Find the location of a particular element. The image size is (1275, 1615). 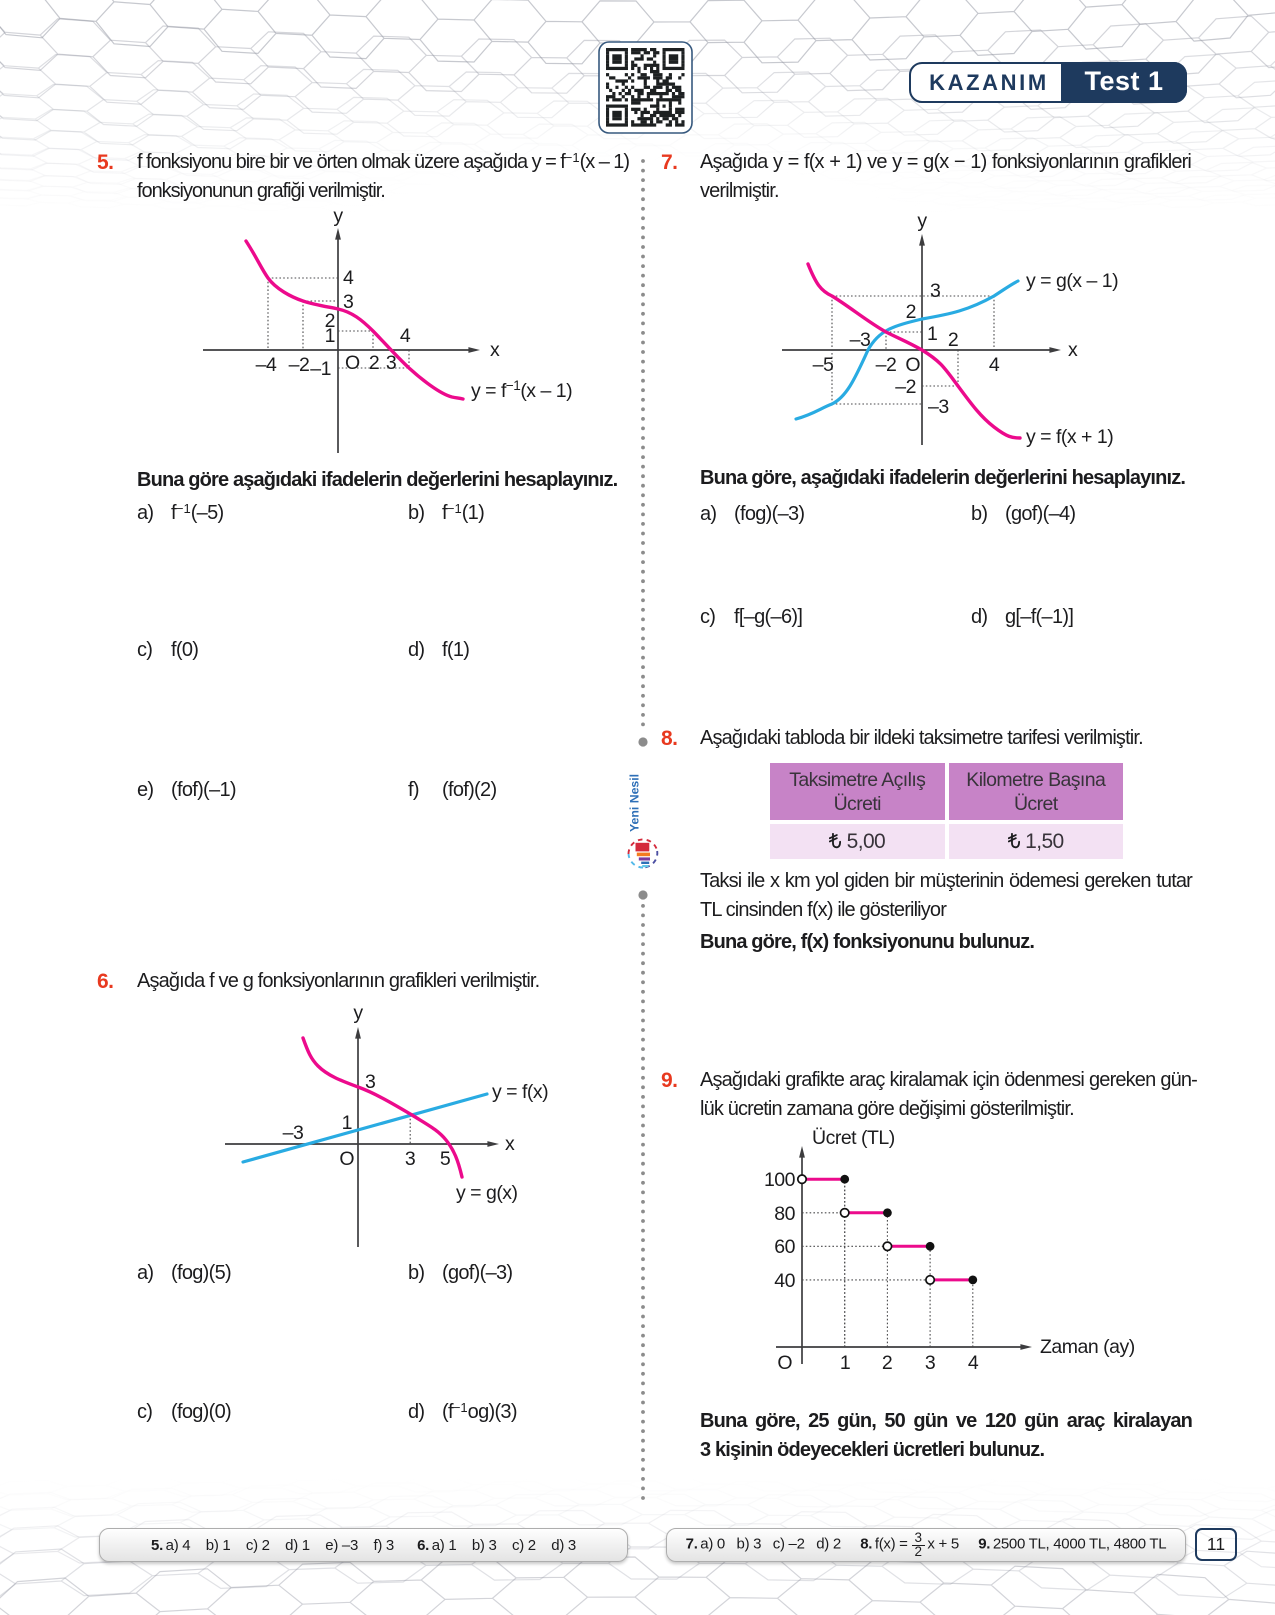

svg-text: –4 is located at coordinates (266, 365).